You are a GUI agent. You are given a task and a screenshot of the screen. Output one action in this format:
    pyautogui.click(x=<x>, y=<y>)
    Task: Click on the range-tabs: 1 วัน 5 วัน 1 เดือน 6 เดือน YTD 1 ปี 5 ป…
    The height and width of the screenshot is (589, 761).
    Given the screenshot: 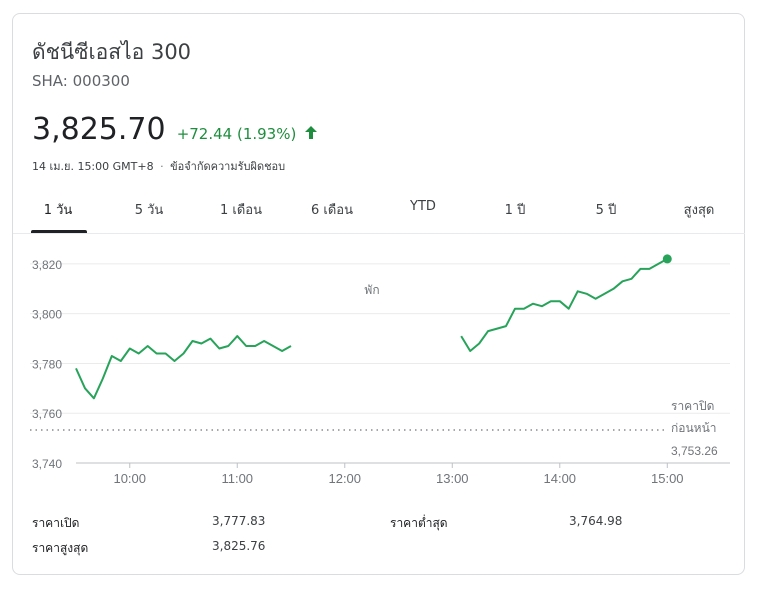 What is the action you would take?
    pyautogui.click(x=379, y=211)
    